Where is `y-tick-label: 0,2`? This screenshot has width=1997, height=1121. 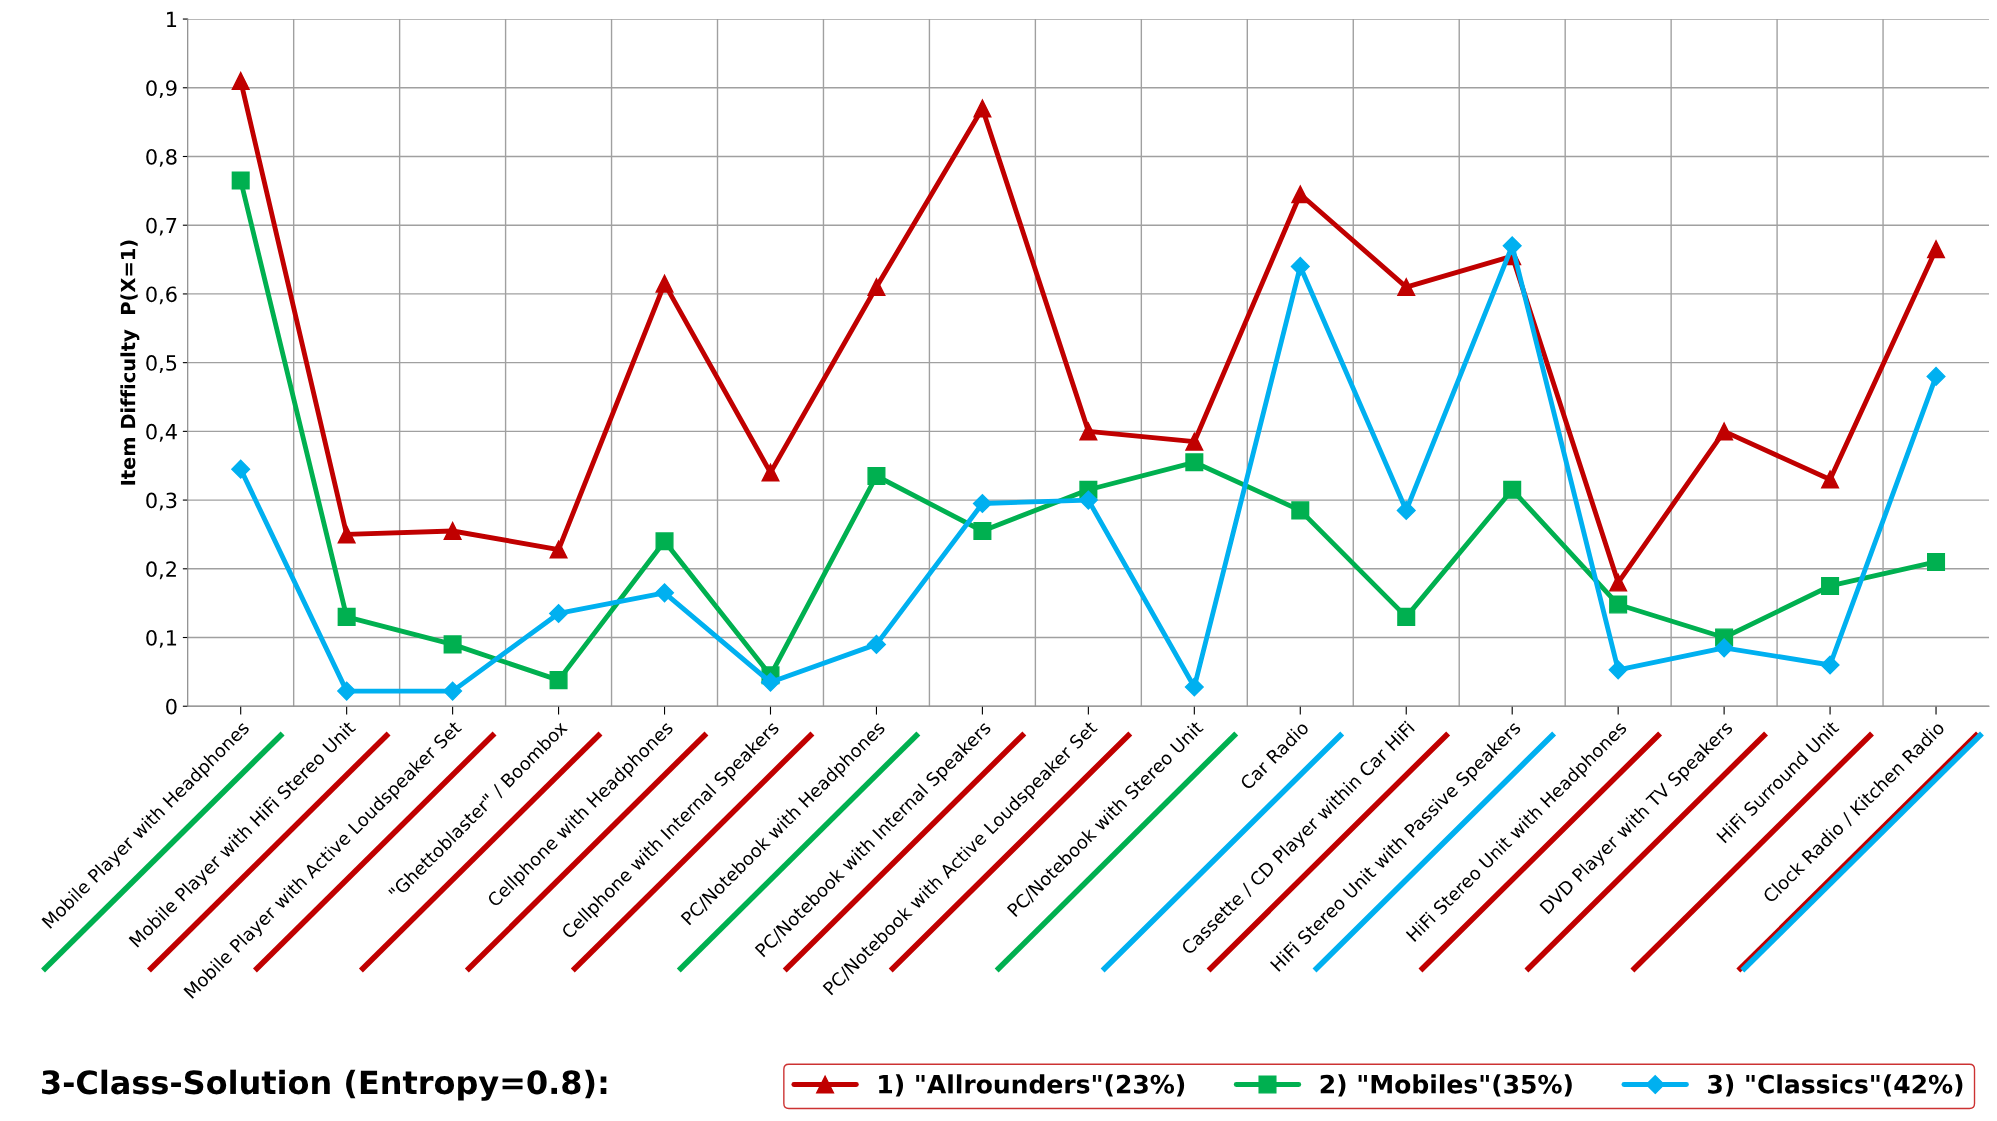 y-tick-label: 0,2 is located at coordinates (161, 570).